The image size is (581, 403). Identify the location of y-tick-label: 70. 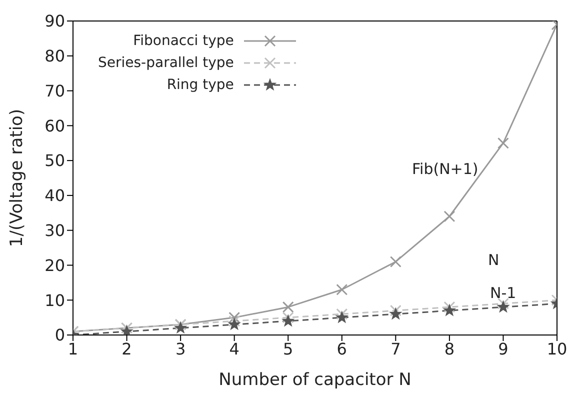
(54, 90).